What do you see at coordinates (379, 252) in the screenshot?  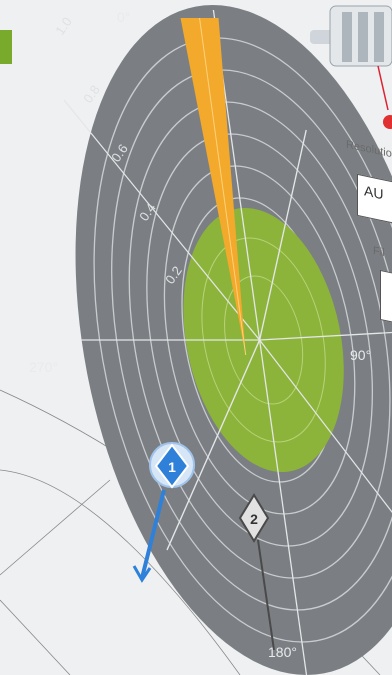 I see `filter-label: Fil` at bounding box center [379, 252].